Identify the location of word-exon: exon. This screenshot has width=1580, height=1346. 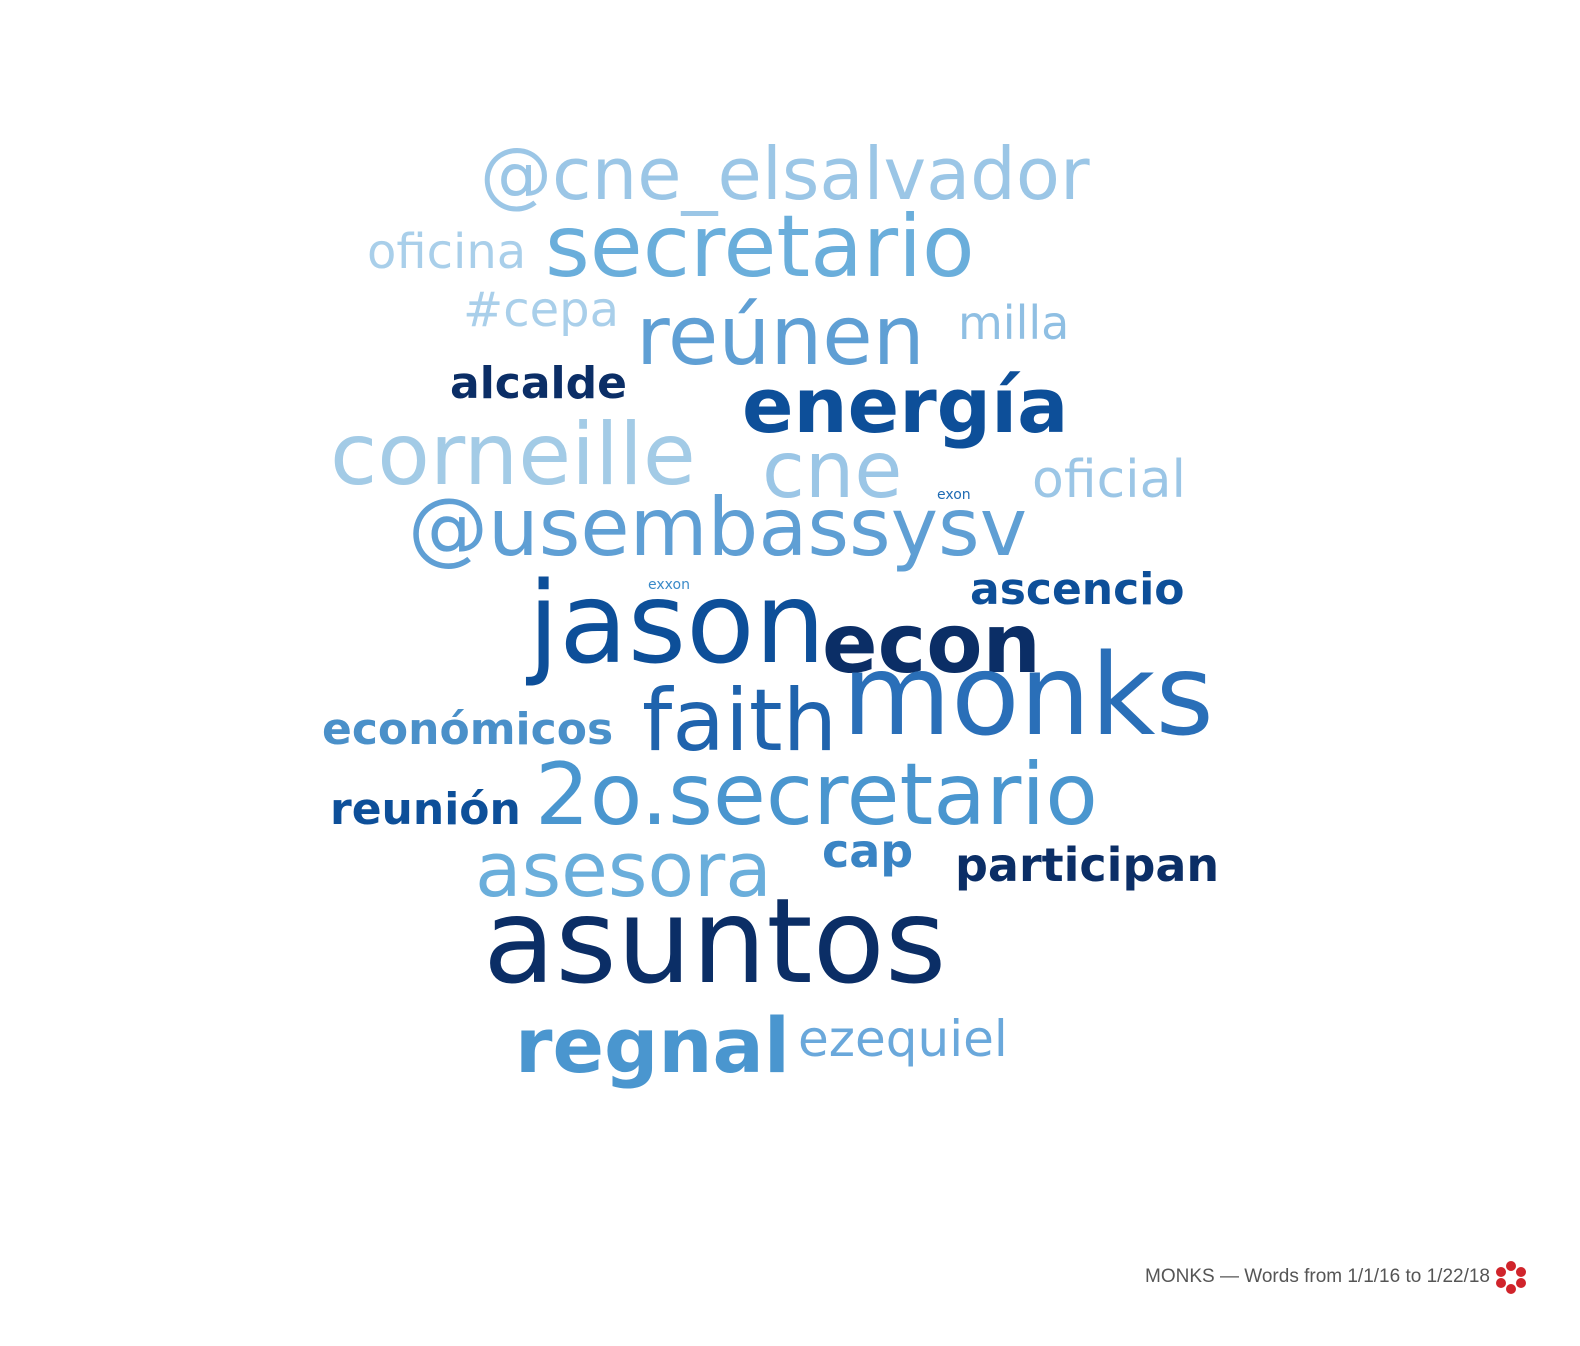
(954, 495).